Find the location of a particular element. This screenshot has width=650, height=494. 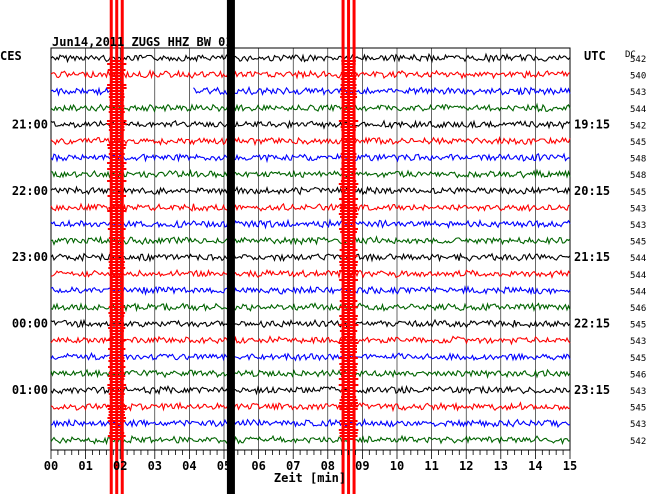

dc-value: 542 is located at coordinates (638, 60).